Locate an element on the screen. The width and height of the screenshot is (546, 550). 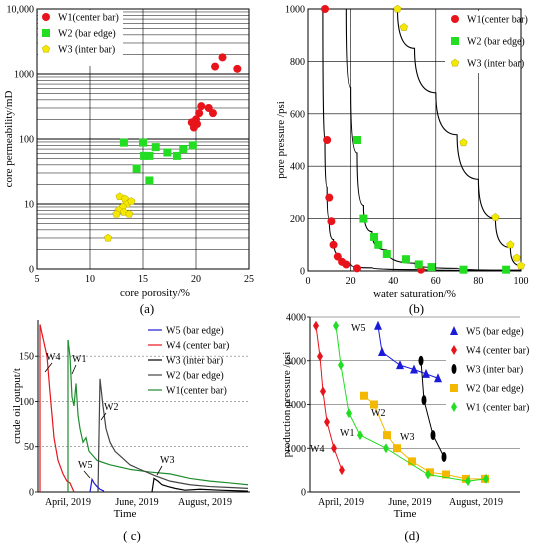
legend-label: W5 (bar edge) is located at coordinates (495, 332).